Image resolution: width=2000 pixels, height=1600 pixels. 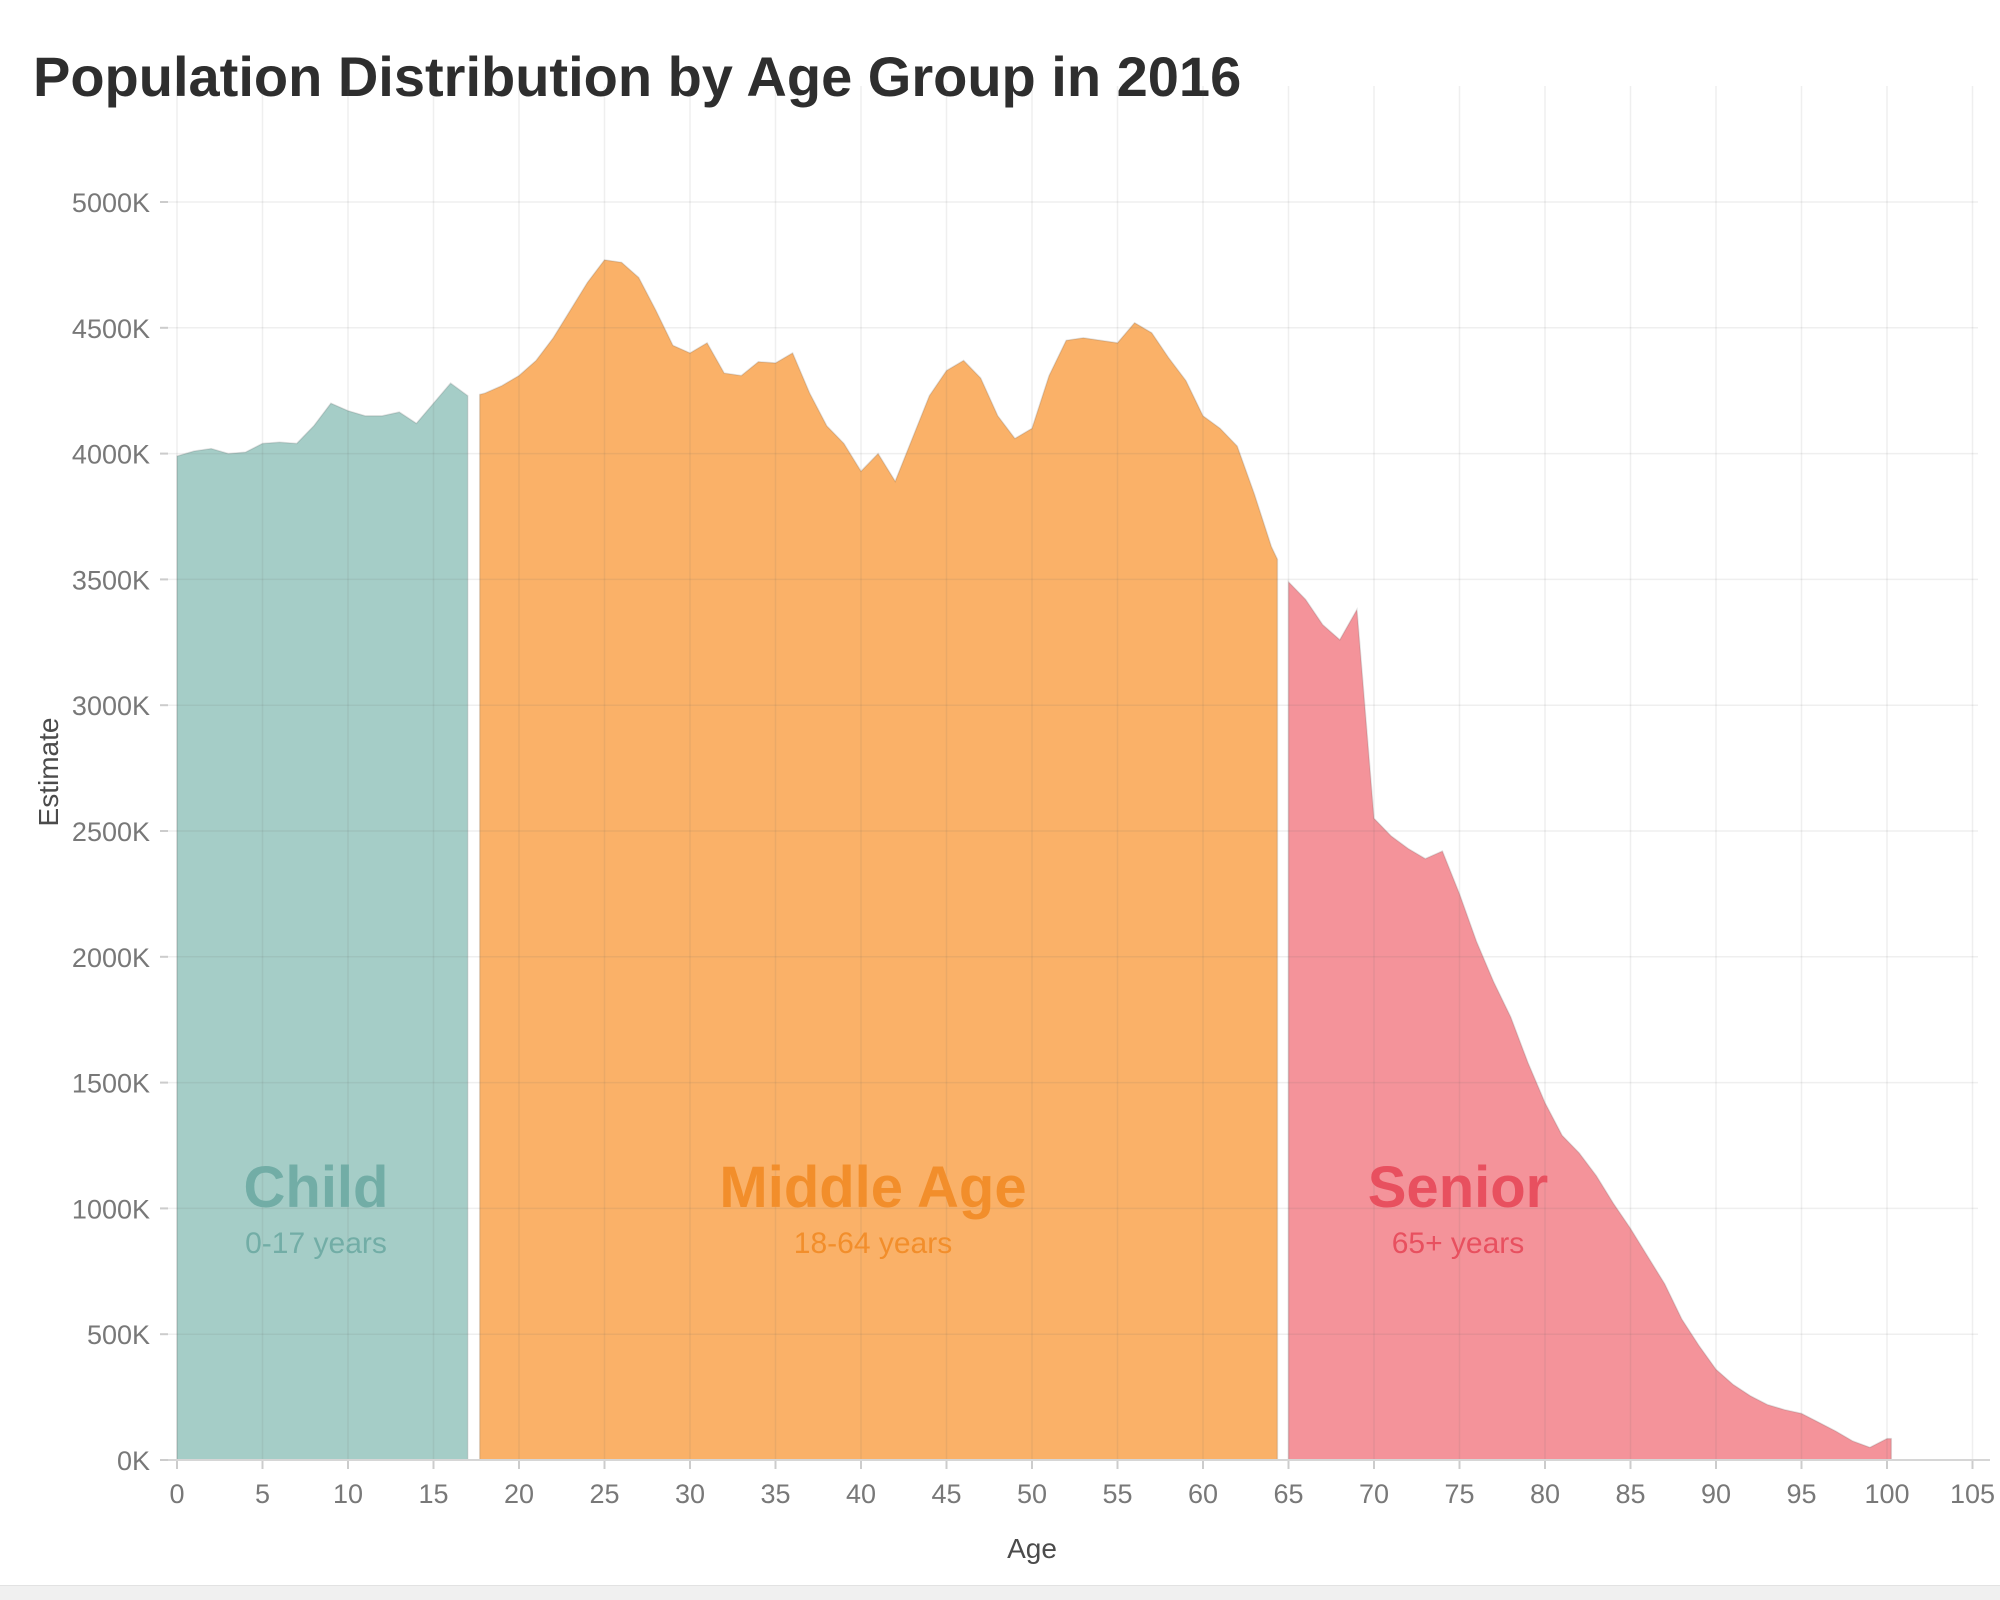 What do you see at coordinates (1374, 1494) in the screenshot?
I see `x-tick-label: 70` at bounding box center [1374, 1494].